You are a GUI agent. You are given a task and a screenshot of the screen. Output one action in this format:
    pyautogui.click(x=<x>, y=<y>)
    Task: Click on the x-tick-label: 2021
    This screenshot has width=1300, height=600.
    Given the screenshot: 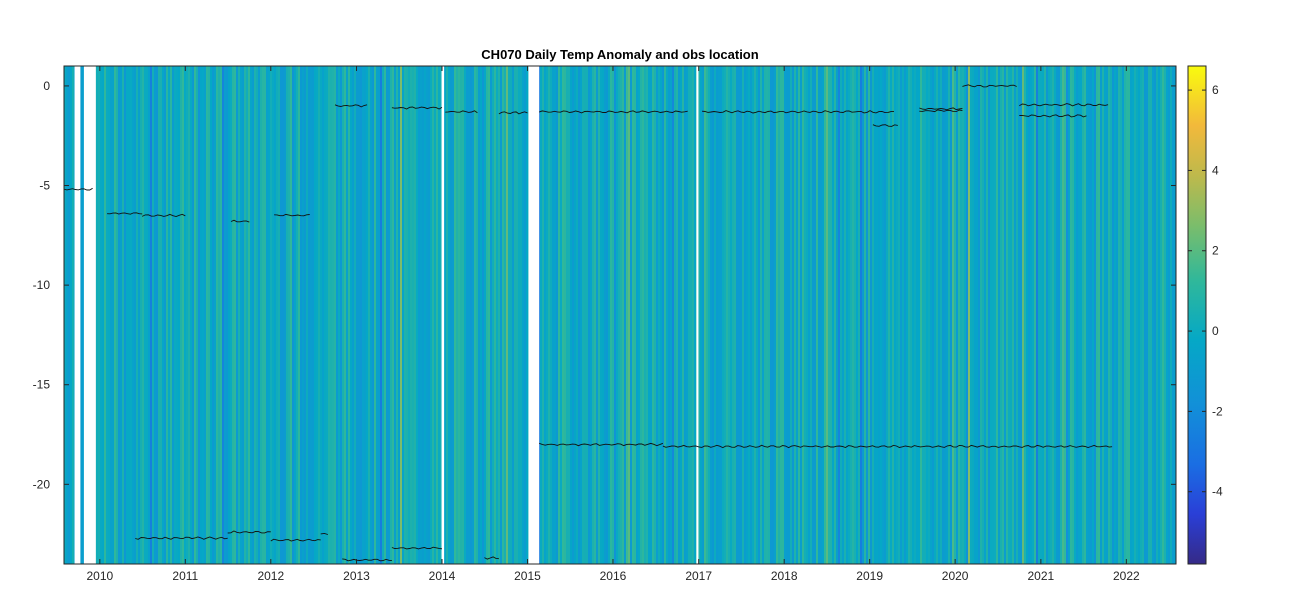 What is the action you would take?
    pyautogui.click(x=1041, y=576)
    